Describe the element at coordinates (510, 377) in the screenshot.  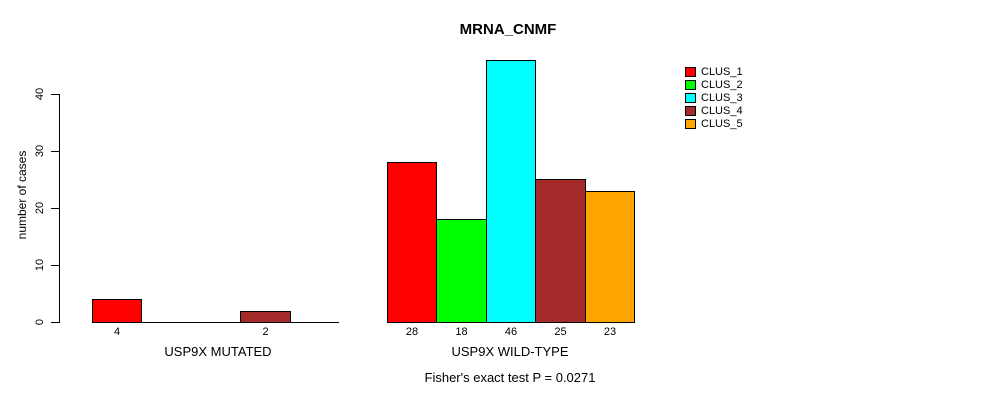
I see `fisher-test-annotation: Fisher's exact test P = 0.0271` at that location.